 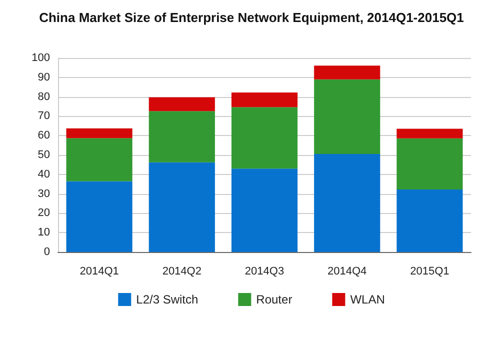 What do you see at coordinates (430, 272) in the screenshot?
I see `x-tick-label: 2015Q1` at bounding box center [430, 272].